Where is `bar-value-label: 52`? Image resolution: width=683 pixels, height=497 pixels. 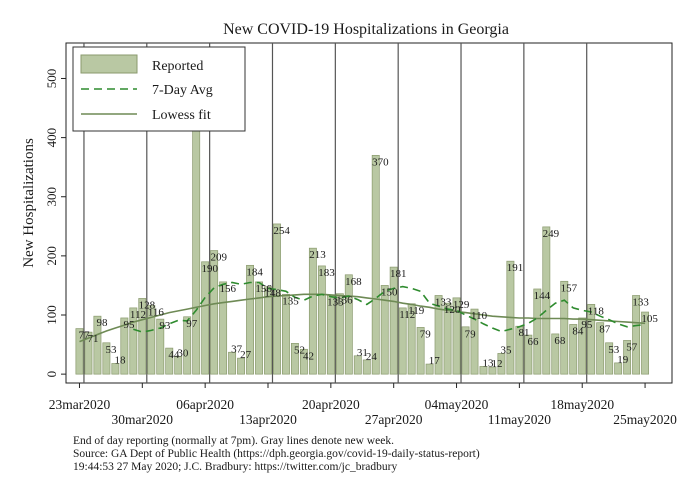
bar-value-label: 52 is located at coordinates (299, 350).